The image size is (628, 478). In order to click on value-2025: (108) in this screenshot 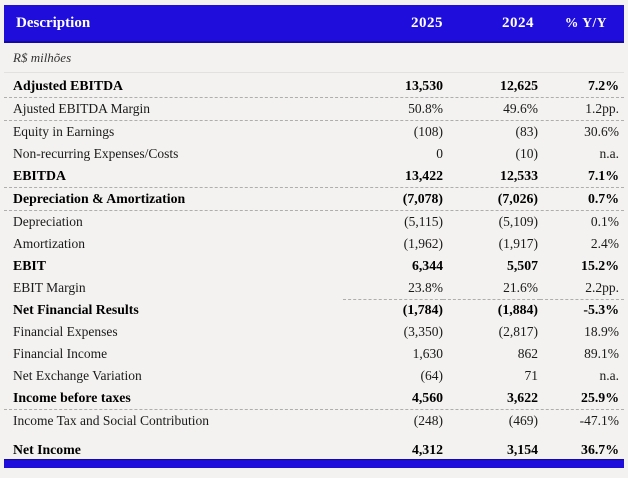, I will do `click(428, 131)`.